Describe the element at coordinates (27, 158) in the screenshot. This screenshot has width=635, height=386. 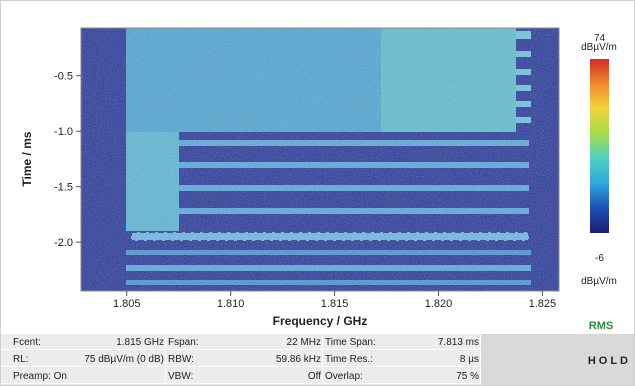
I see `y-axis-label: Time / ms` at that location.